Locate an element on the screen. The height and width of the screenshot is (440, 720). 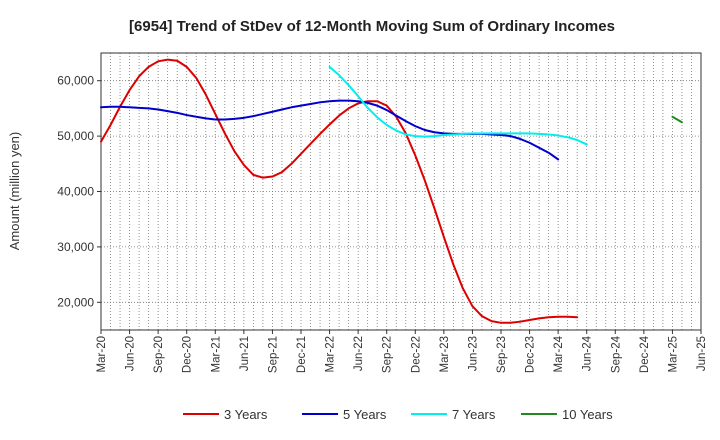
x-tick-label: Jun-22 is located at coordinates (359, 353).